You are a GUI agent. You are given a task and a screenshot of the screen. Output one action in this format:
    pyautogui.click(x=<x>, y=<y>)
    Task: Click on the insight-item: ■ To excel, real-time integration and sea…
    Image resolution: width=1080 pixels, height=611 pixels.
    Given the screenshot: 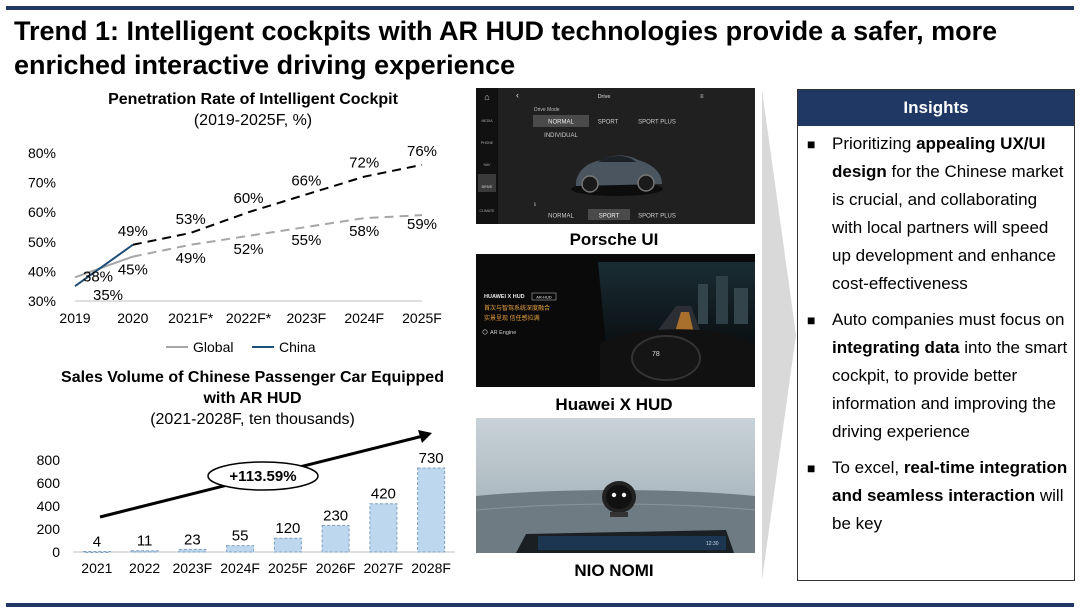 What is the action you would take?
    pyautogui.click(x=936, y=496)
    